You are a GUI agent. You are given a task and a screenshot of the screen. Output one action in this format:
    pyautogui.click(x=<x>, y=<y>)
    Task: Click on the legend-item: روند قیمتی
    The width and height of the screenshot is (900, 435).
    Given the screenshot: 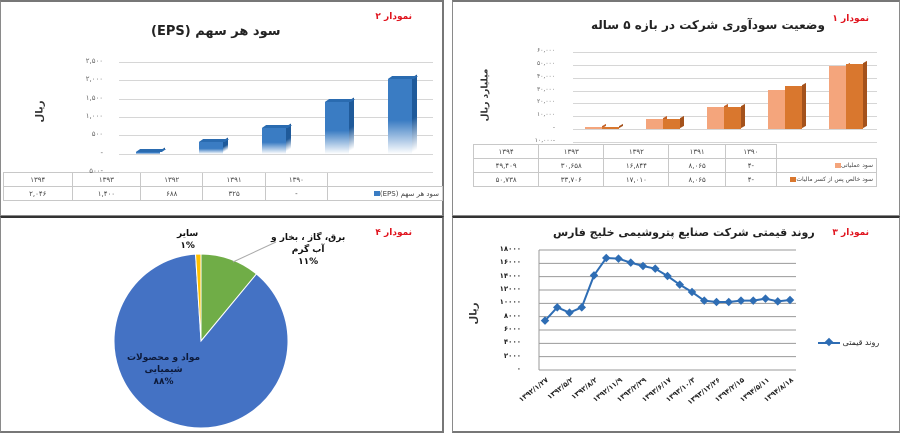 What is the action you would take?
    pyautogui.click(x=848, y=342)
    